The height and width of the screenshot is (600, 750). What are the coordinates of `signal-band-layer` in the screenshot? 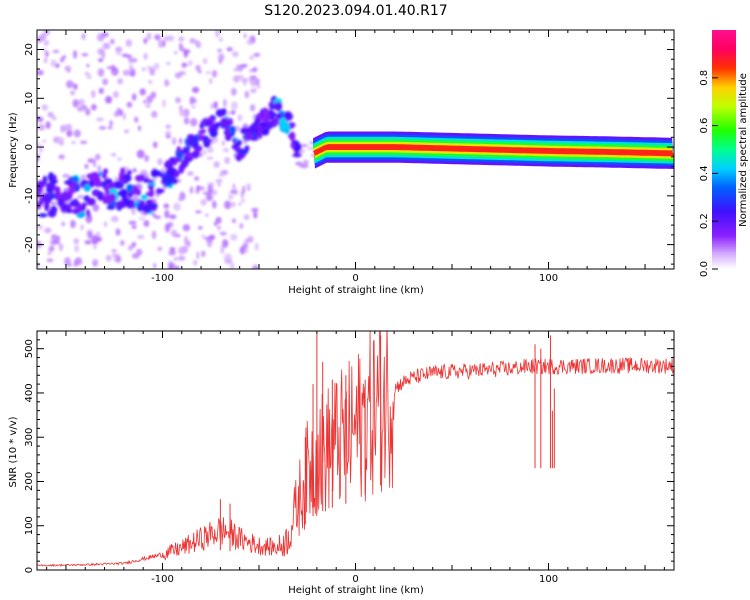 It's located at (493, 150).